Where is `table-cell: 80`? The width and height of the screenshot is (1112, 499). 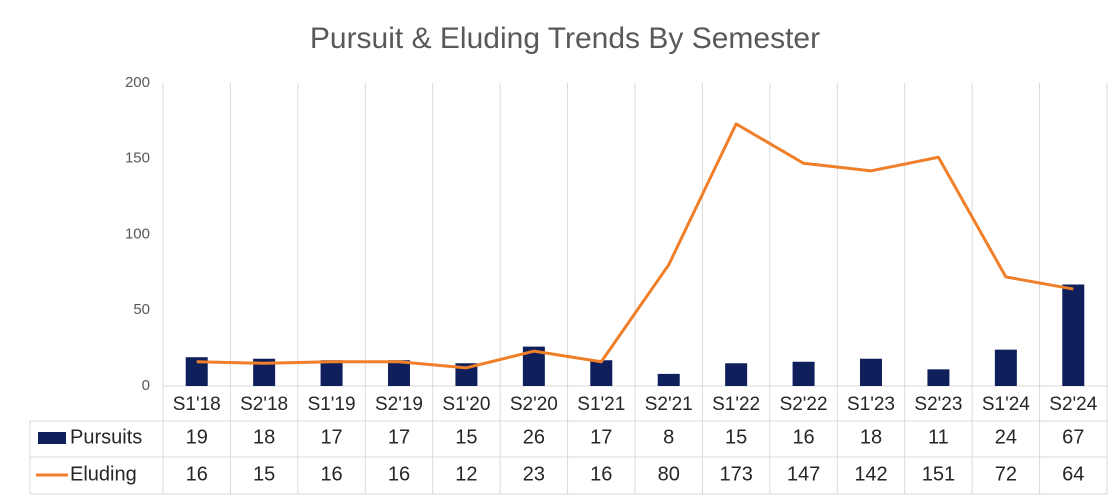 table-cell: 80 is located at coordinates (669, 474).